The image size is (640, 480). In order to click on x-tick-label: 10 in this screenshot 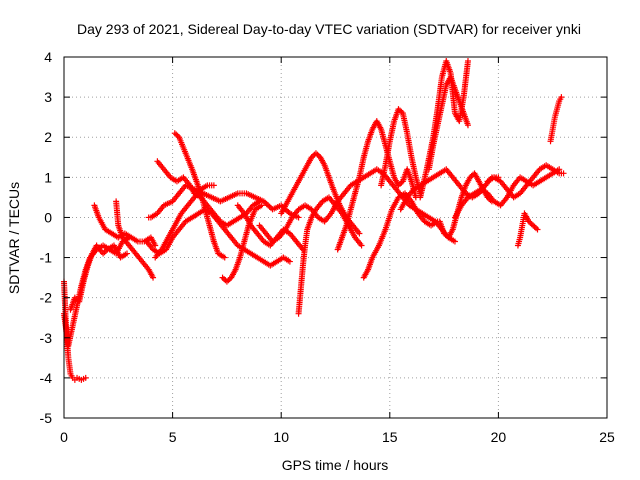, I will do `click(281, 437)`.